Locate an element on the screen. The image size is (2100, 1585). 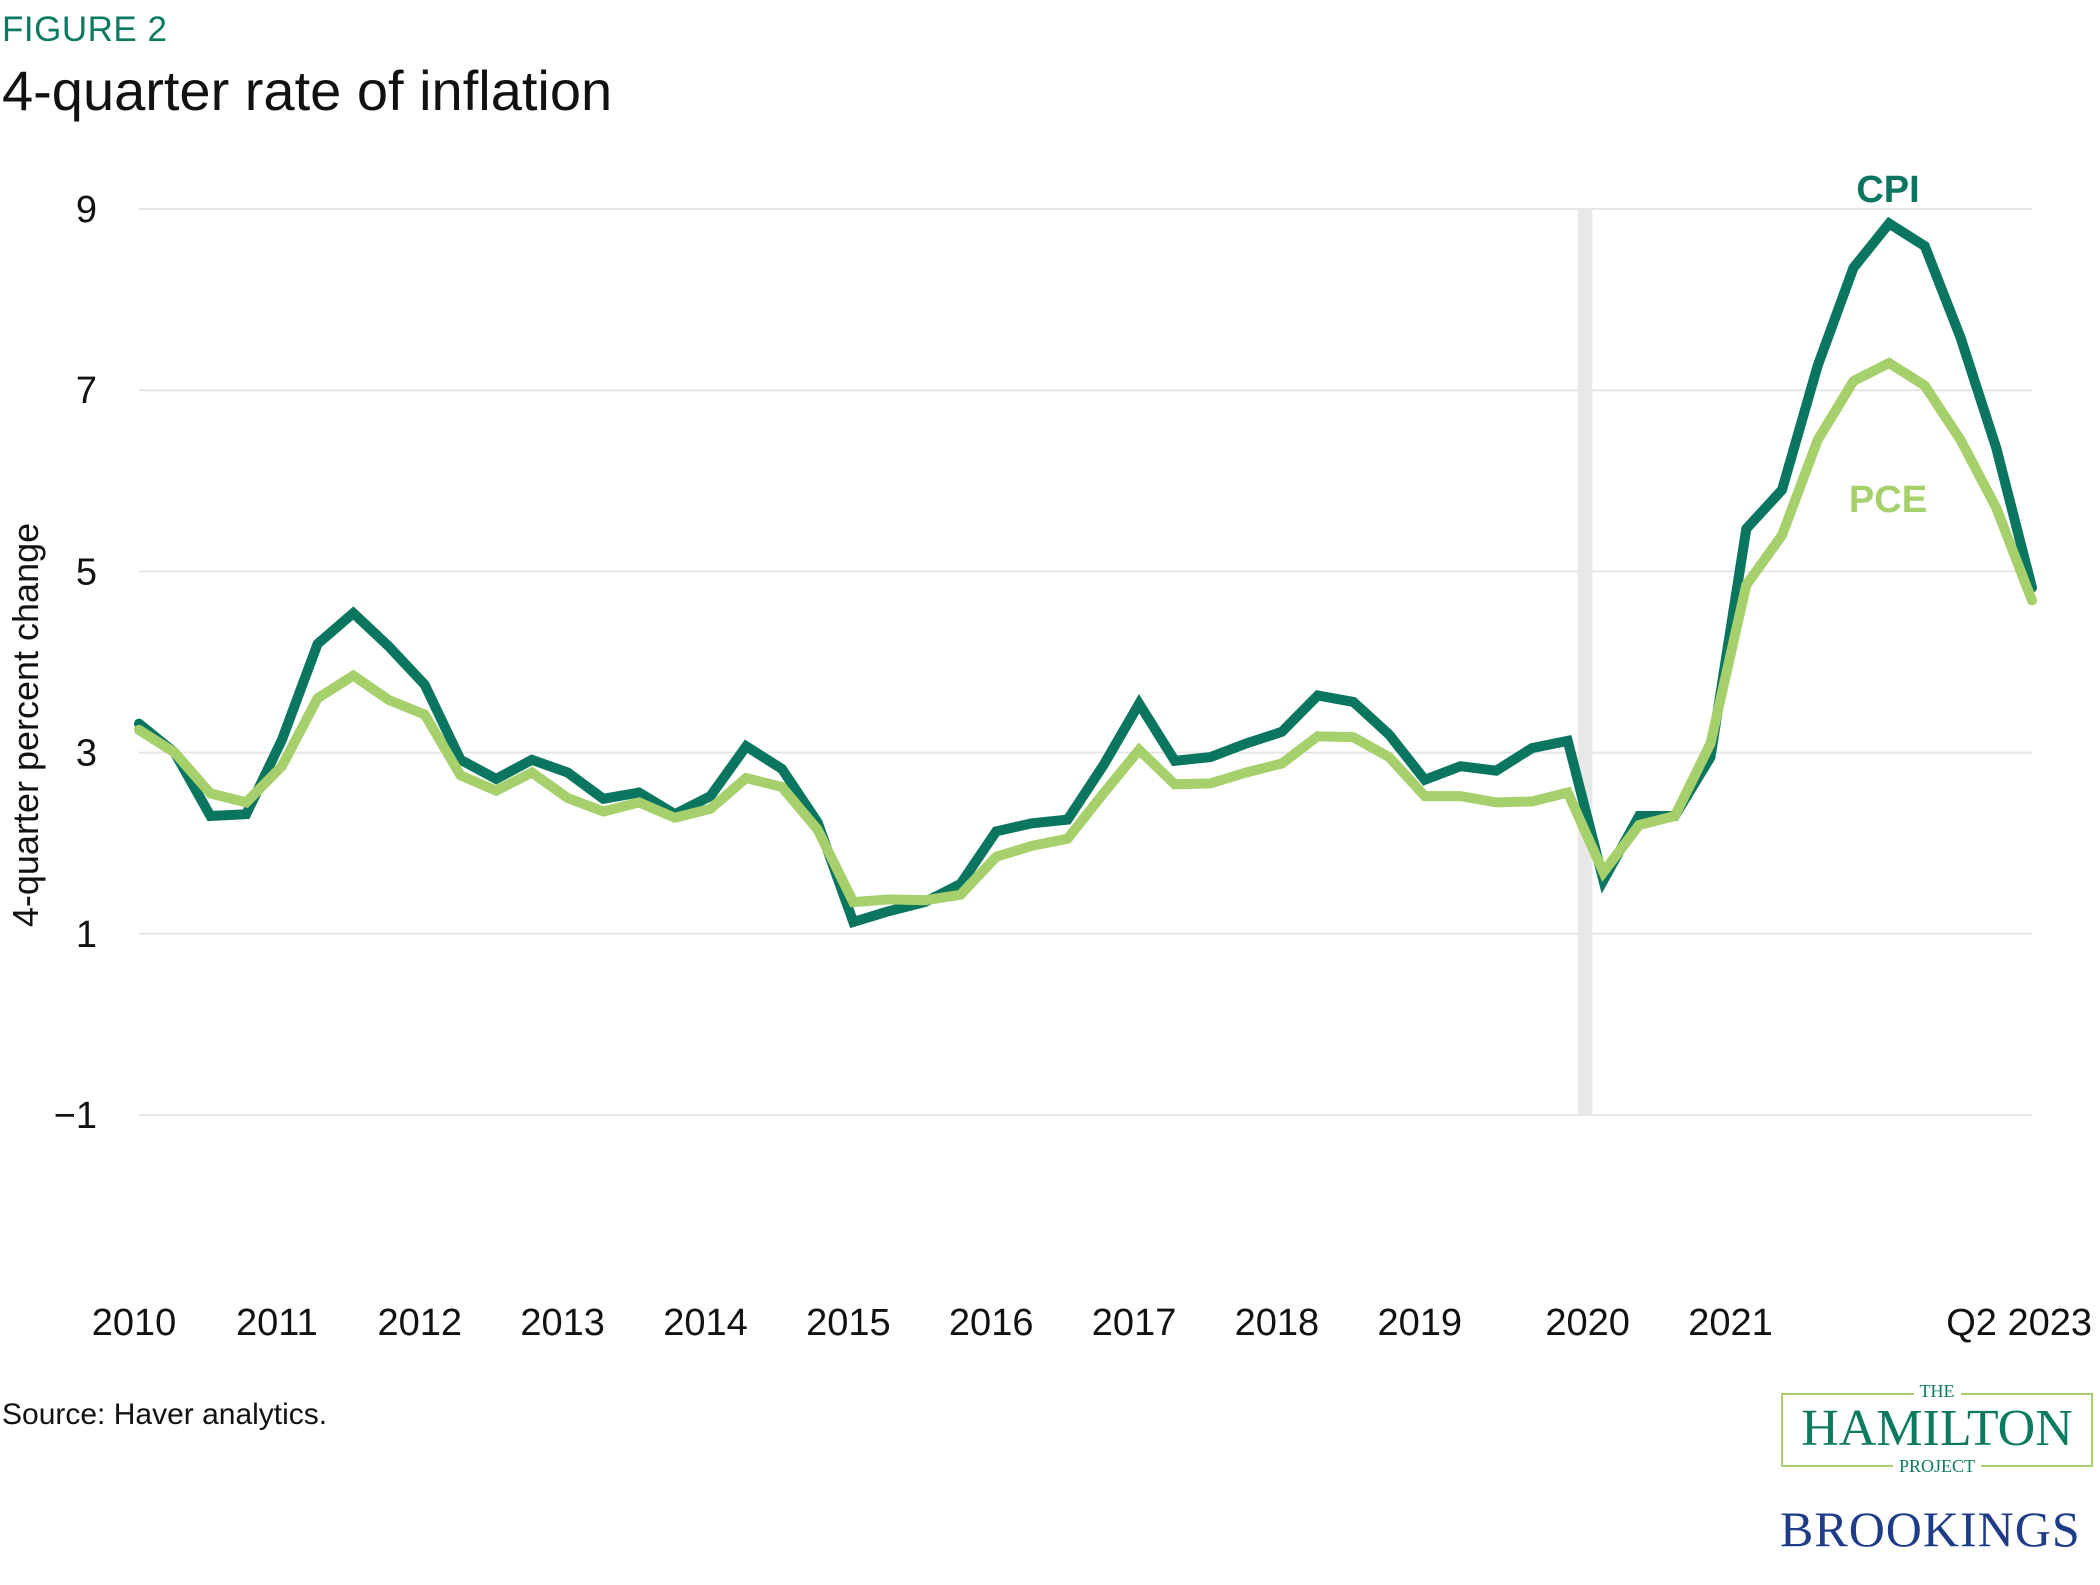
x-tick-label: 2016 is located at coordinates (991, 1323).